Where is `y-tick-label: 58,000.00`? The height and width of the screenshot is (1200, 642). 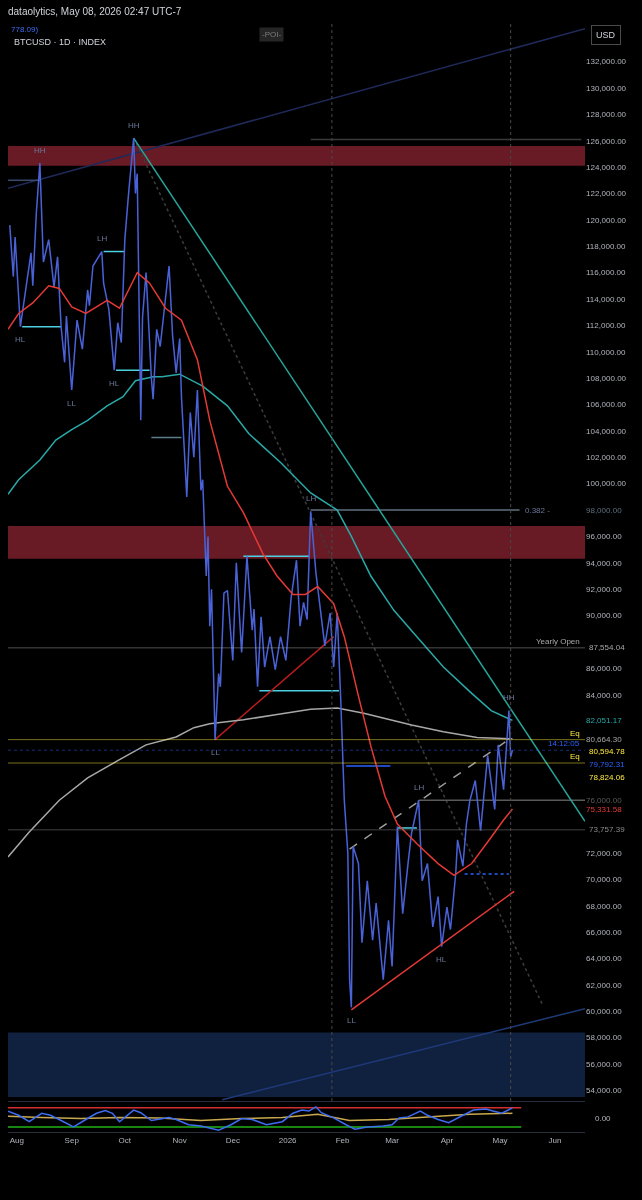 y-tick-label: 58,000.00 is located at coordinates (604, 1038).